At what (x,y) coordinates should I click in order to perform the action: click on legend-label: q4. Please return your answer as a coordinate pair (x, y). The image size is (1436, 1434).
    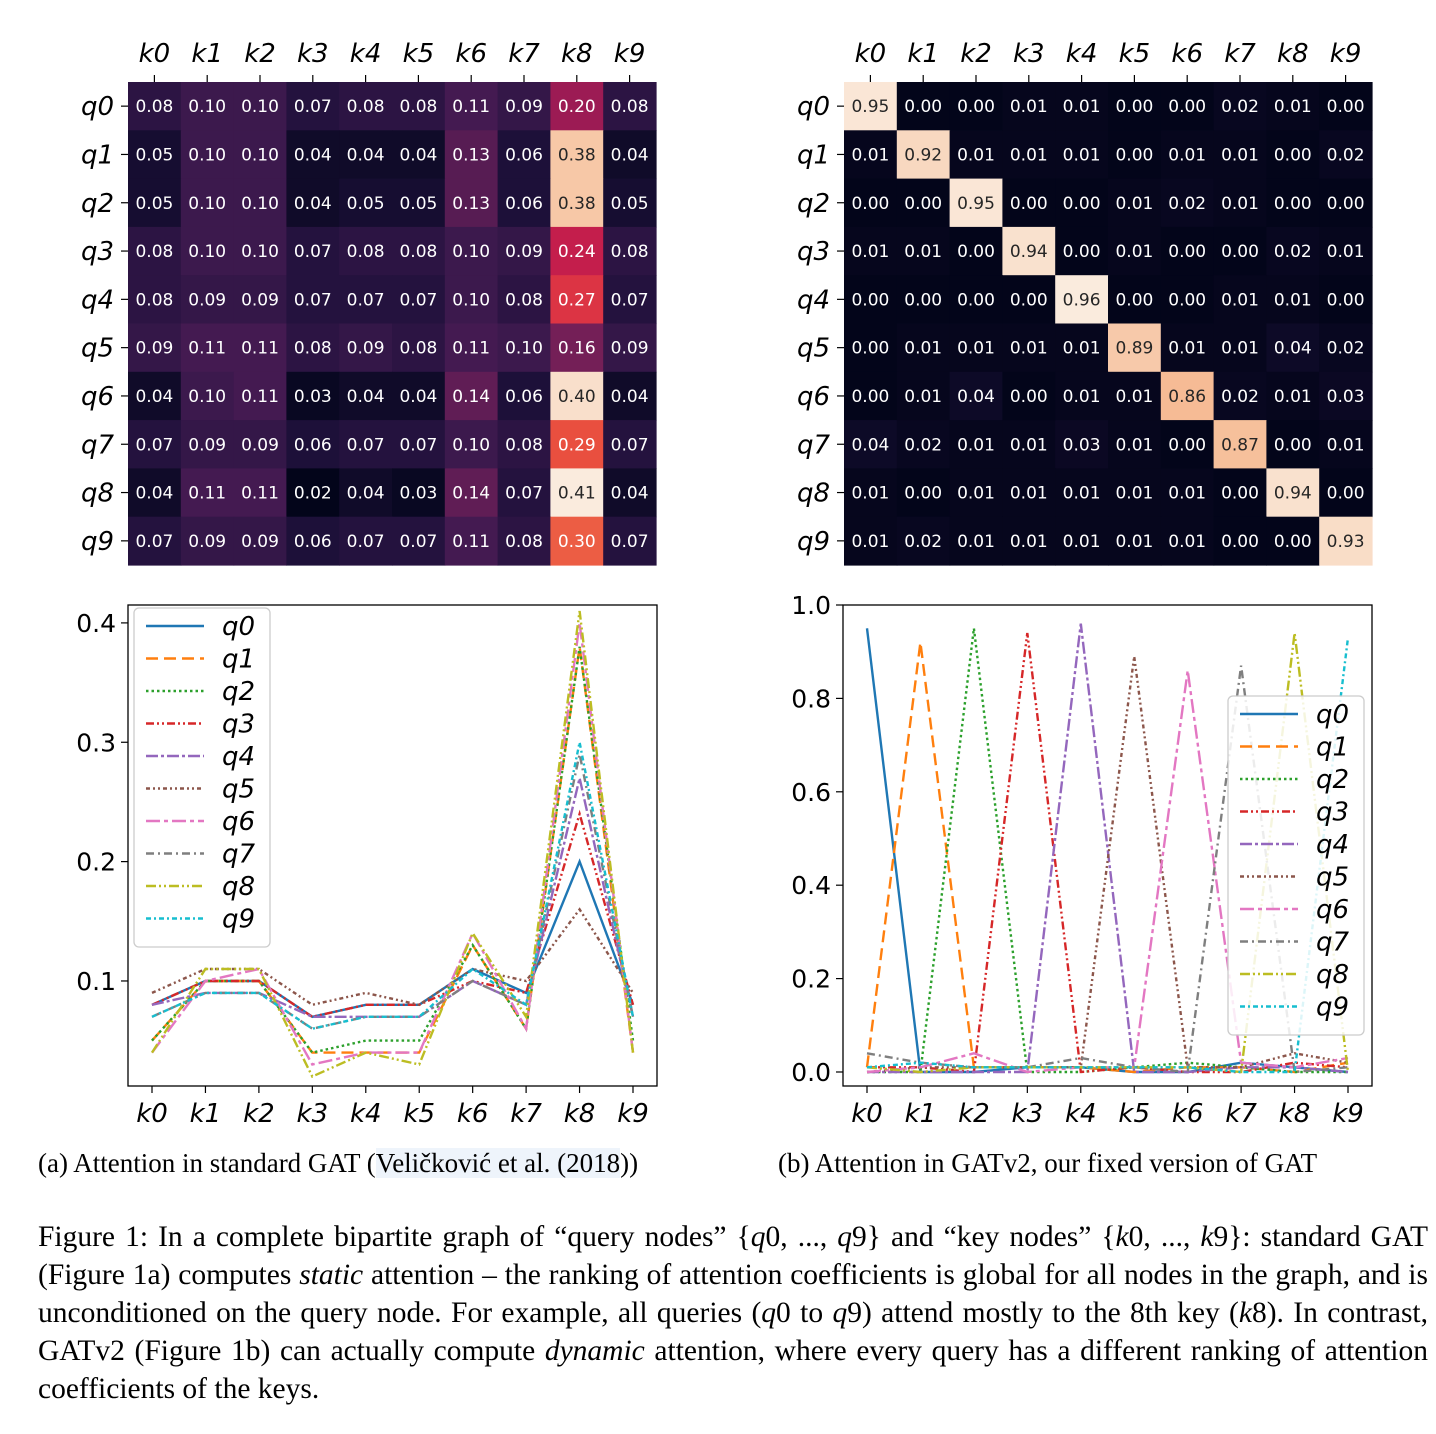
    Looking at the image, I should click on (238, 757).